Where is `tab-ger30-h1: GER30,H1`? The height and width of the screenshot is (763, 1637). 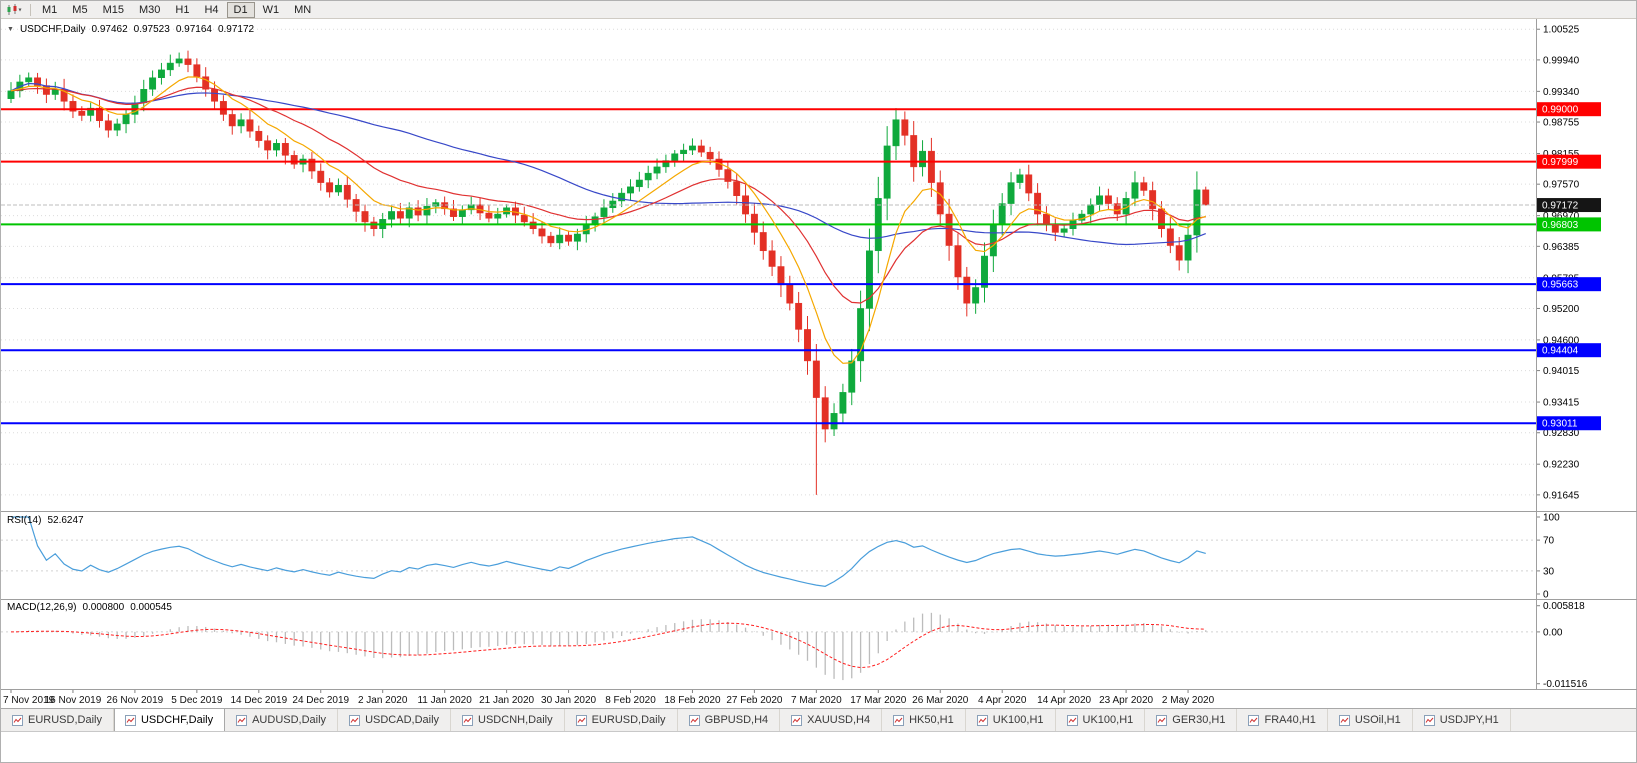 tab-ger30-h1: GER30,H1 is located at coordinates (1191, 720).